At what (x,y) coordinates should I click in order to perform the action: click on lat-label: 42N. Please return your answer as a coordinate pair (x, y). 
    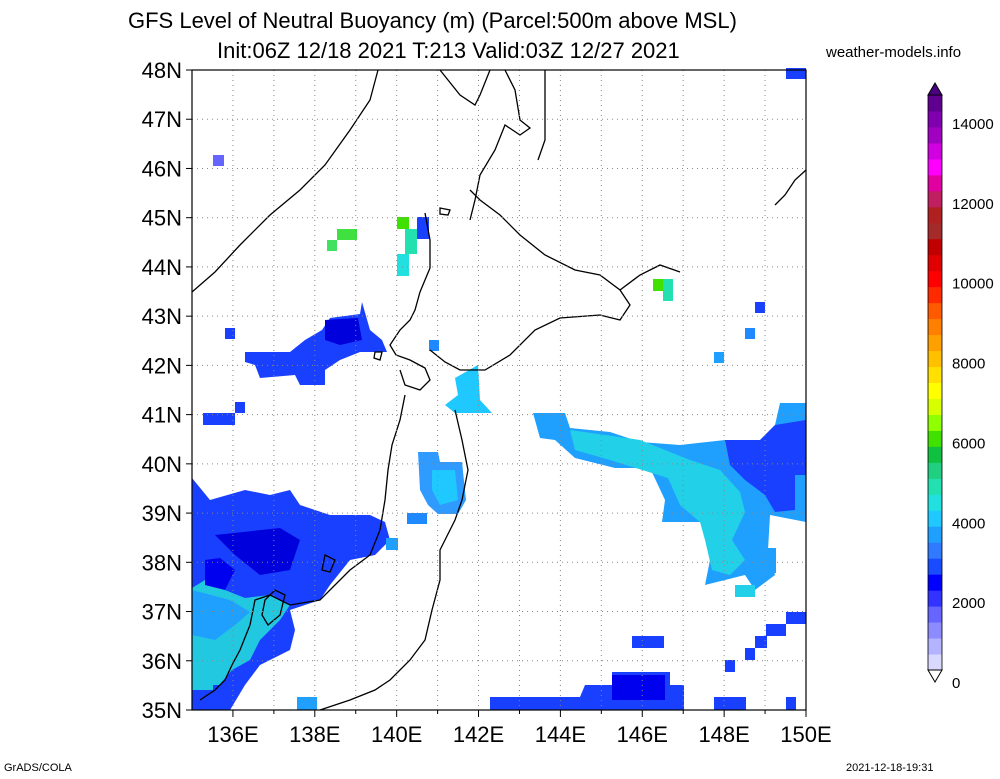
    Looking at the image, I should click on (162, 365).